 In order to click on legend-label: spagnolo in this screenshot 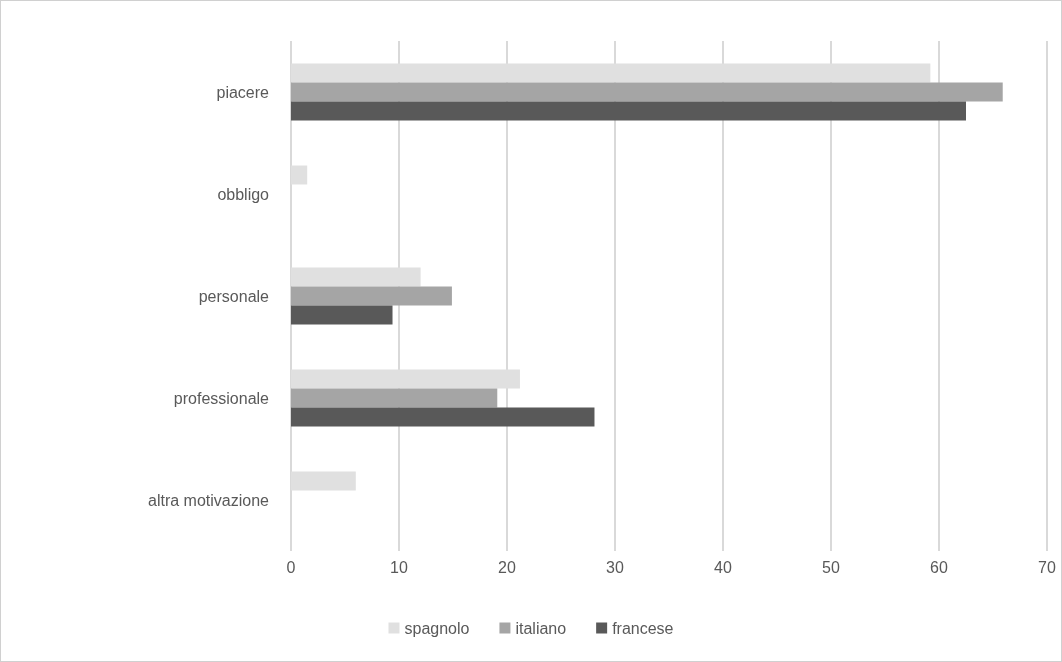, I will do `click(437, 628)`.